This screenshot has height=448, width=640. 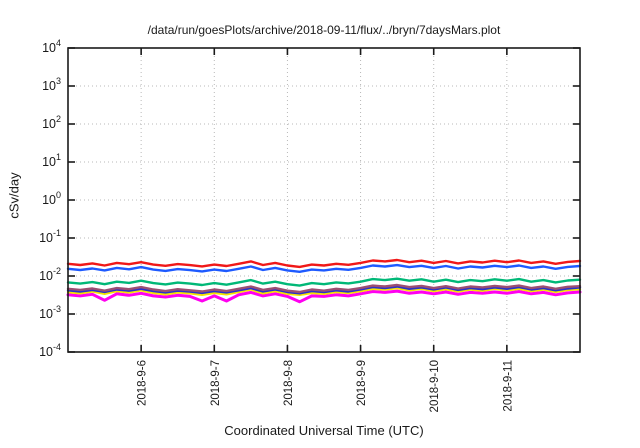 I want to click on x-tick-label: 2018-9-6, so click(x=143, y=383).